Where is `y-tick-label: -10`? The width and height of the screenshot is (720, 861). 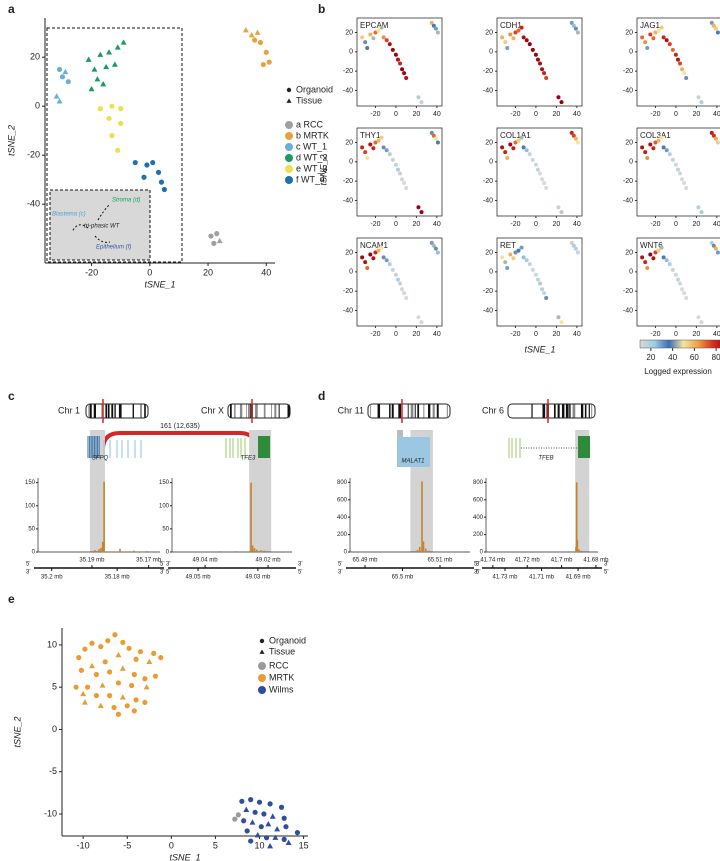 y-tick-label: -10 is located at coordinates (50, 813).